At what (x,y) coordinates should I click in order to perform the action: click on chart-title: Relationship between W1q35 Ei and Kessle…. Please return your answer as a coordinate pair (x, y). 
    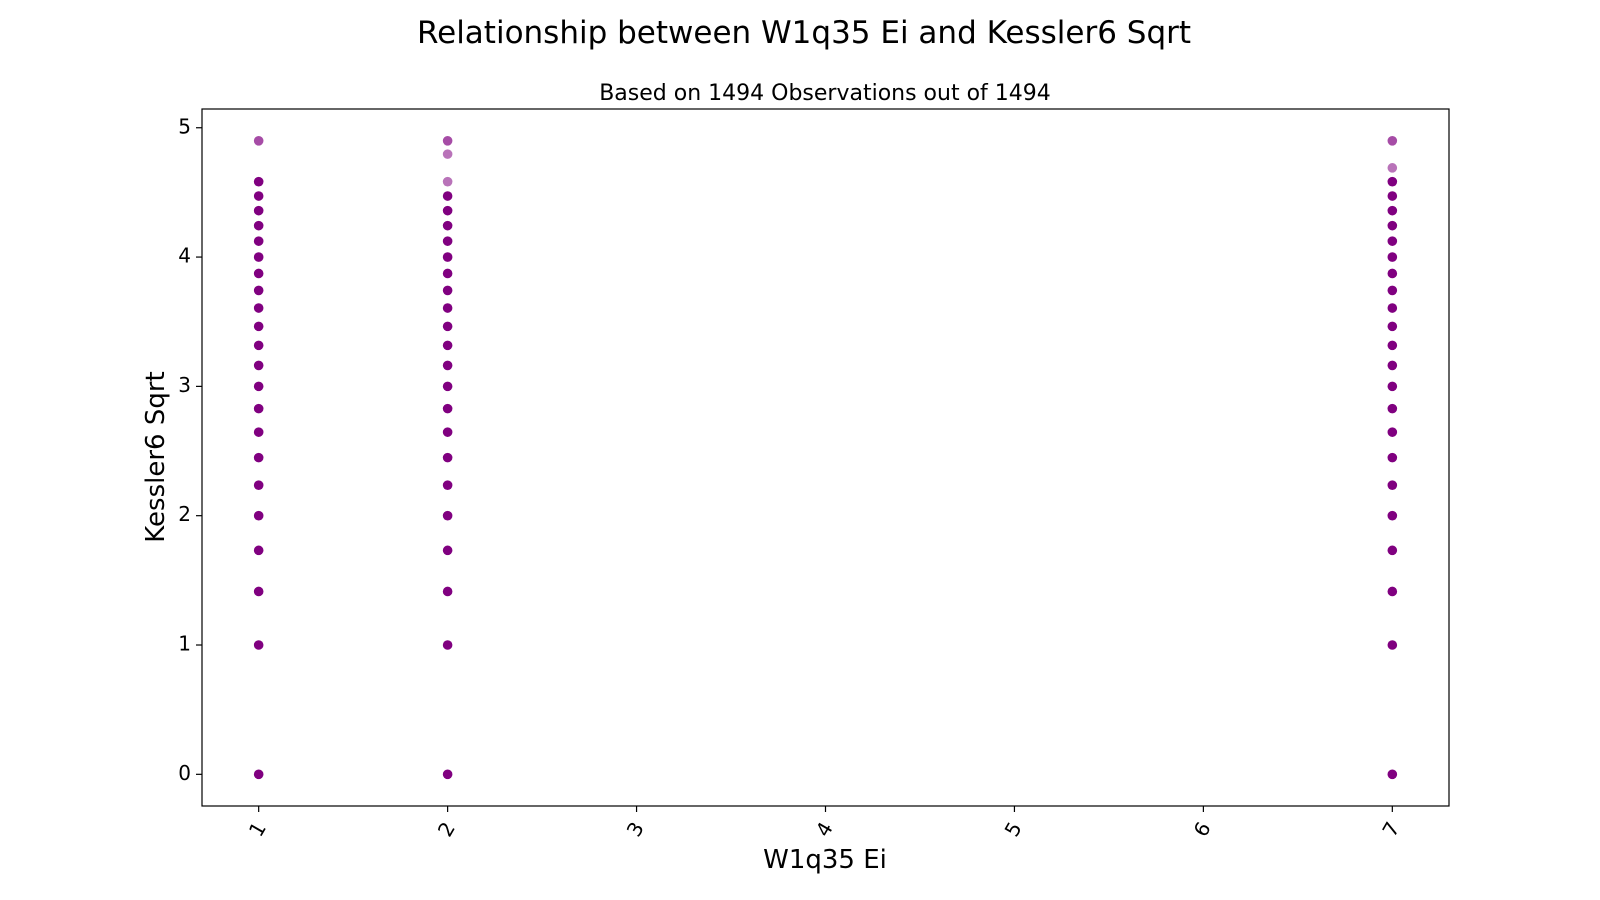
    Looking at the image, I should click on (804, 33).